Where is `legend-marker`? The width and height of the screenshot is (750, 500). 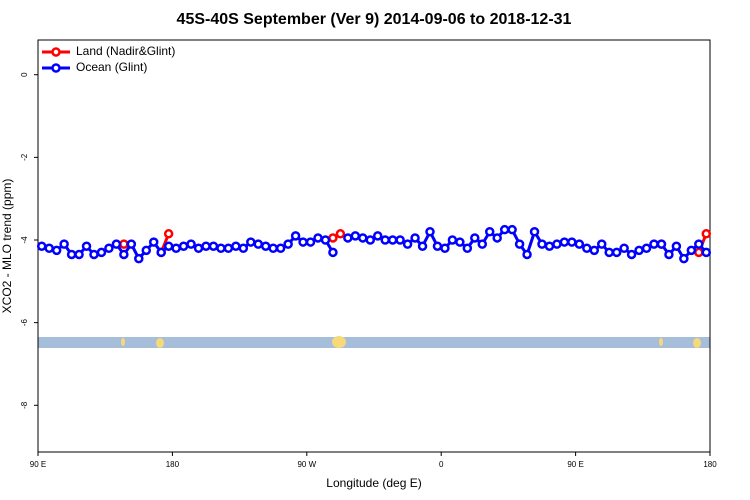 legend-marker is located at coordinates (56, 52).